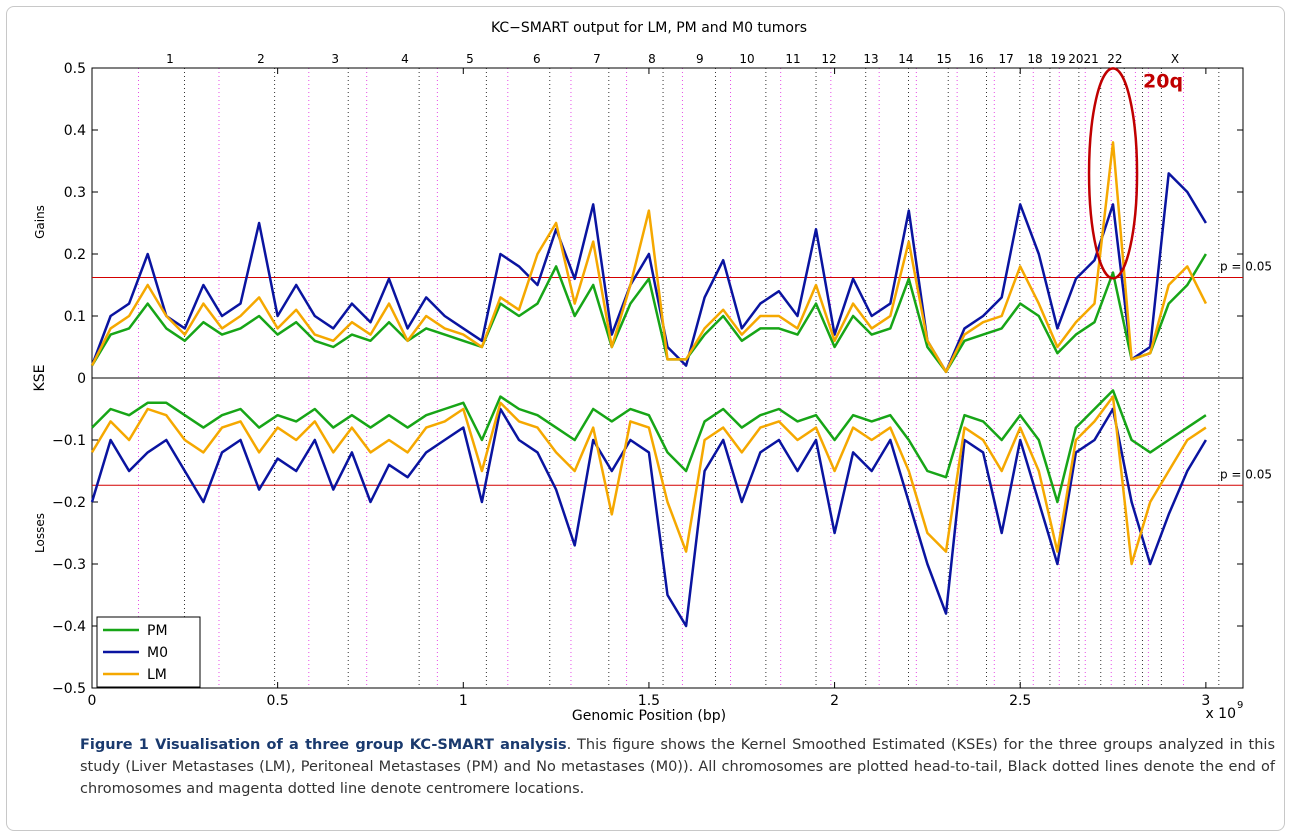 Image resolution: width=1293 pixels, height=839 pixels. What do you see at coordinates (1163, 81) in the screenshot?
I see `annotation-label: 20q` at bounding box center [1163, 81].